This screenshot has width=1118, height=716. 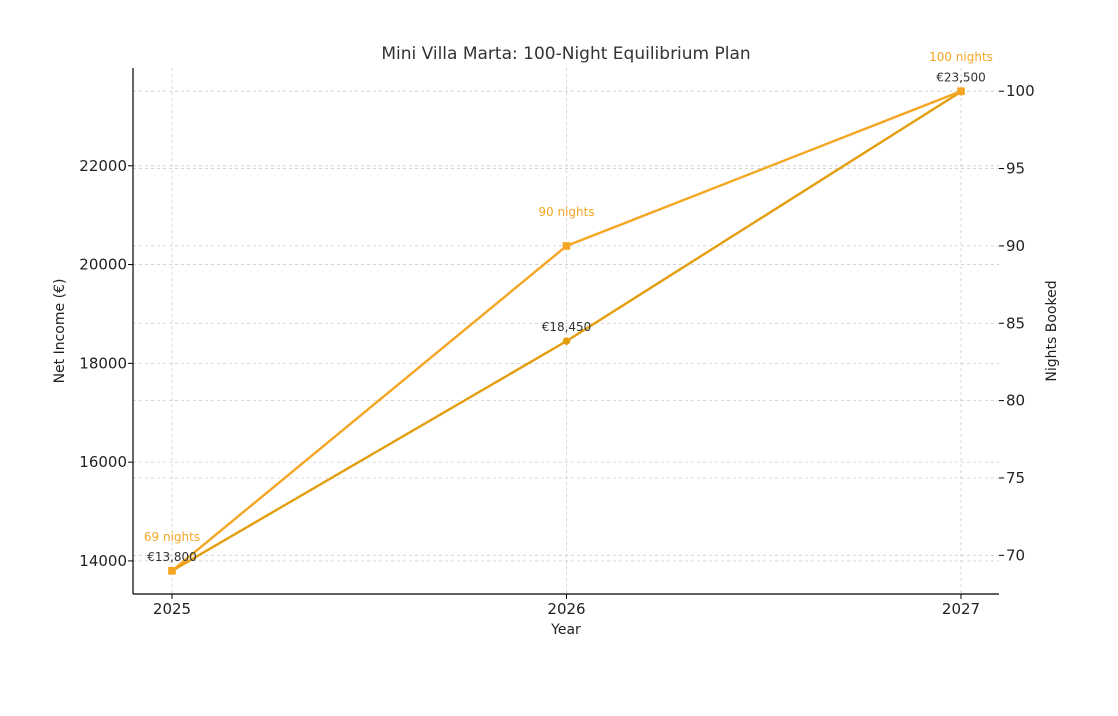 I want to click on income-data-label: €13,800, so click(x=172, y=557).